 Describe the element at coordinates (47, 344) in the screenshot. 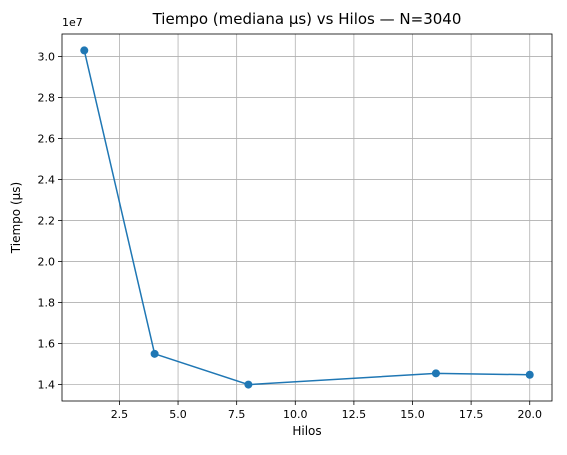

I see `y-tick-label: 1.6` at that location.